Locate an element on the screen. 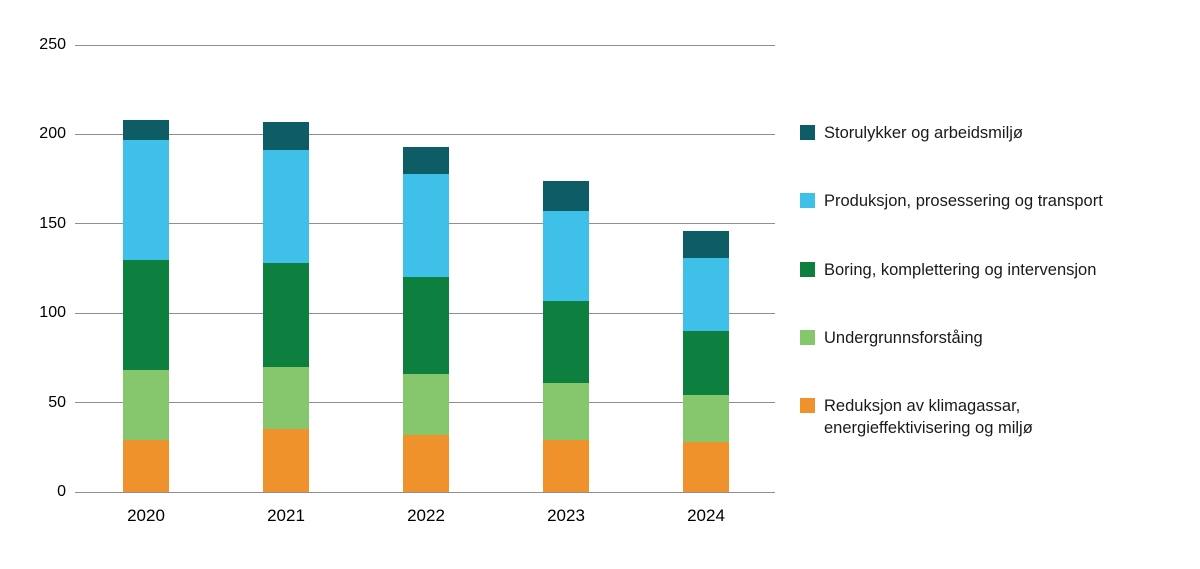 The height and width of the screenshot is (569, 1200). bar-stack-2020 is located at coordinates (146, 306).